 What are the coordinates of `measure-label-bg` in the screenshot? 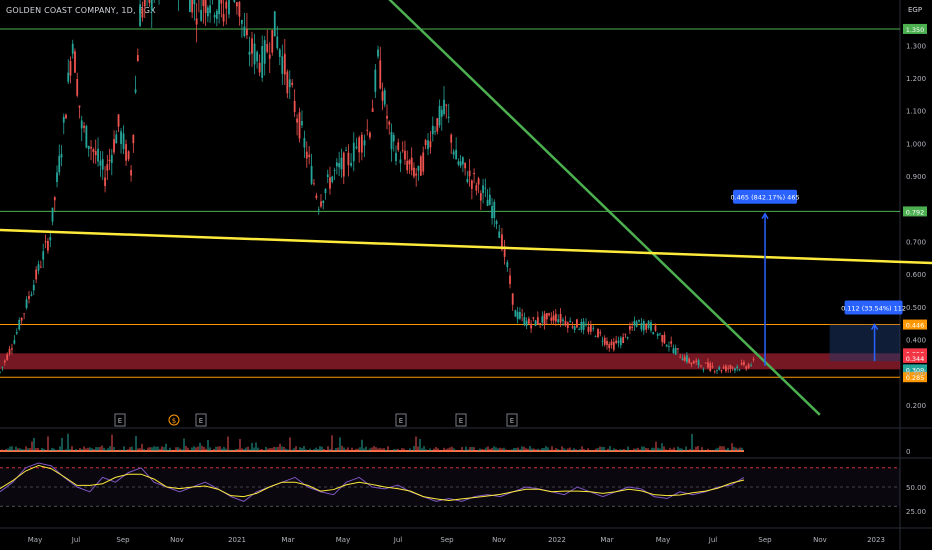 It's located at (765, 196).